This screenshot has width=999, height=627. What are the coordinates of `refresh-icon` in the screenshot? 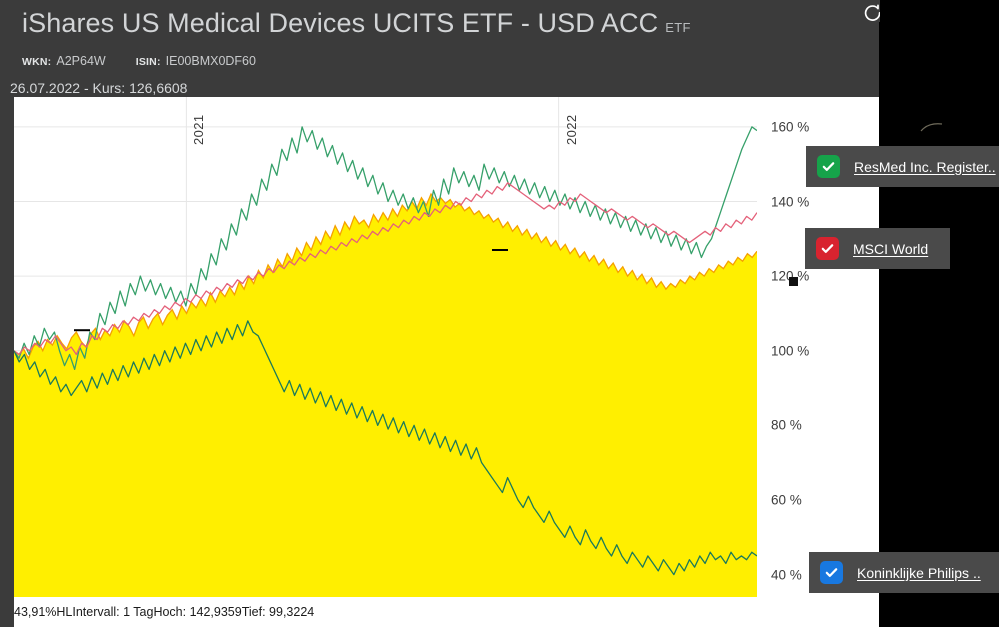 It's located at (872, 14).